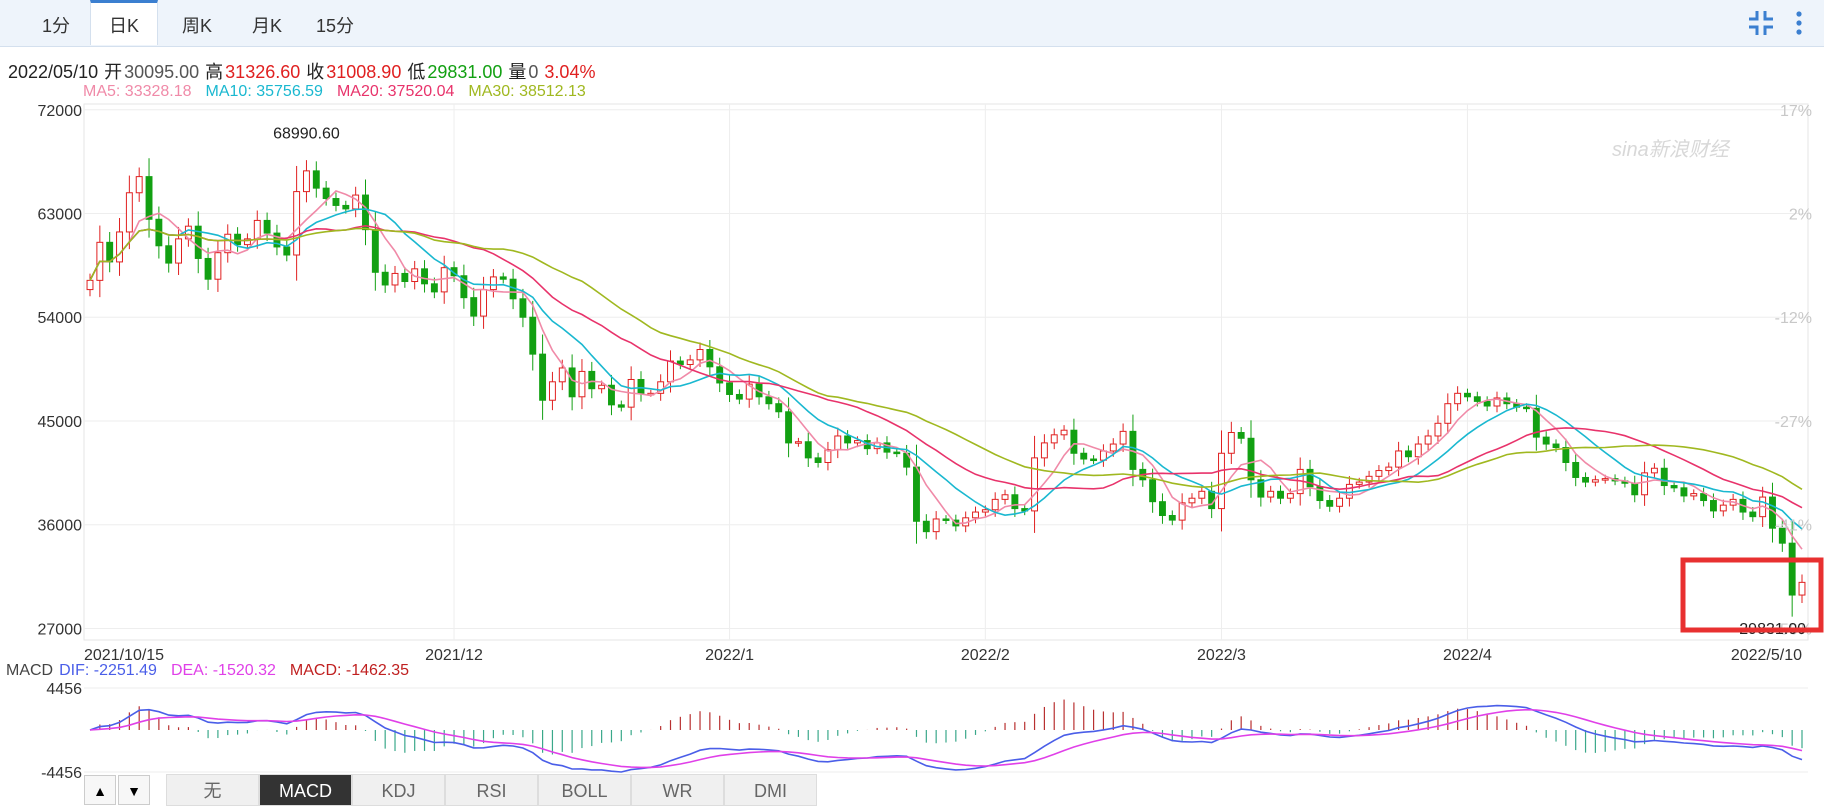 This screenshot has height=808, width=1824. Describe the element at coordinates (1799, 23) in the screenshot. I see `more-vertical-icon` at that location.